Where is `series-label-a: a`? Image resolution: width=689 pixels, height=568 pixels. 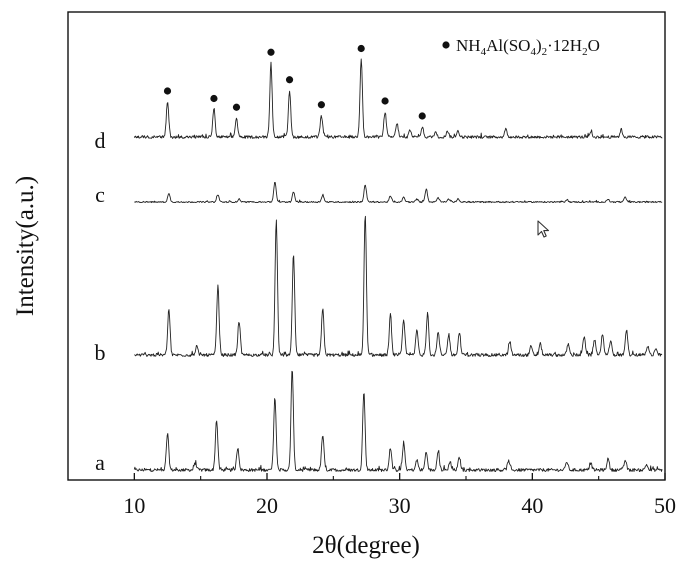 series-label-a: a is located at coordinates (100, 462).